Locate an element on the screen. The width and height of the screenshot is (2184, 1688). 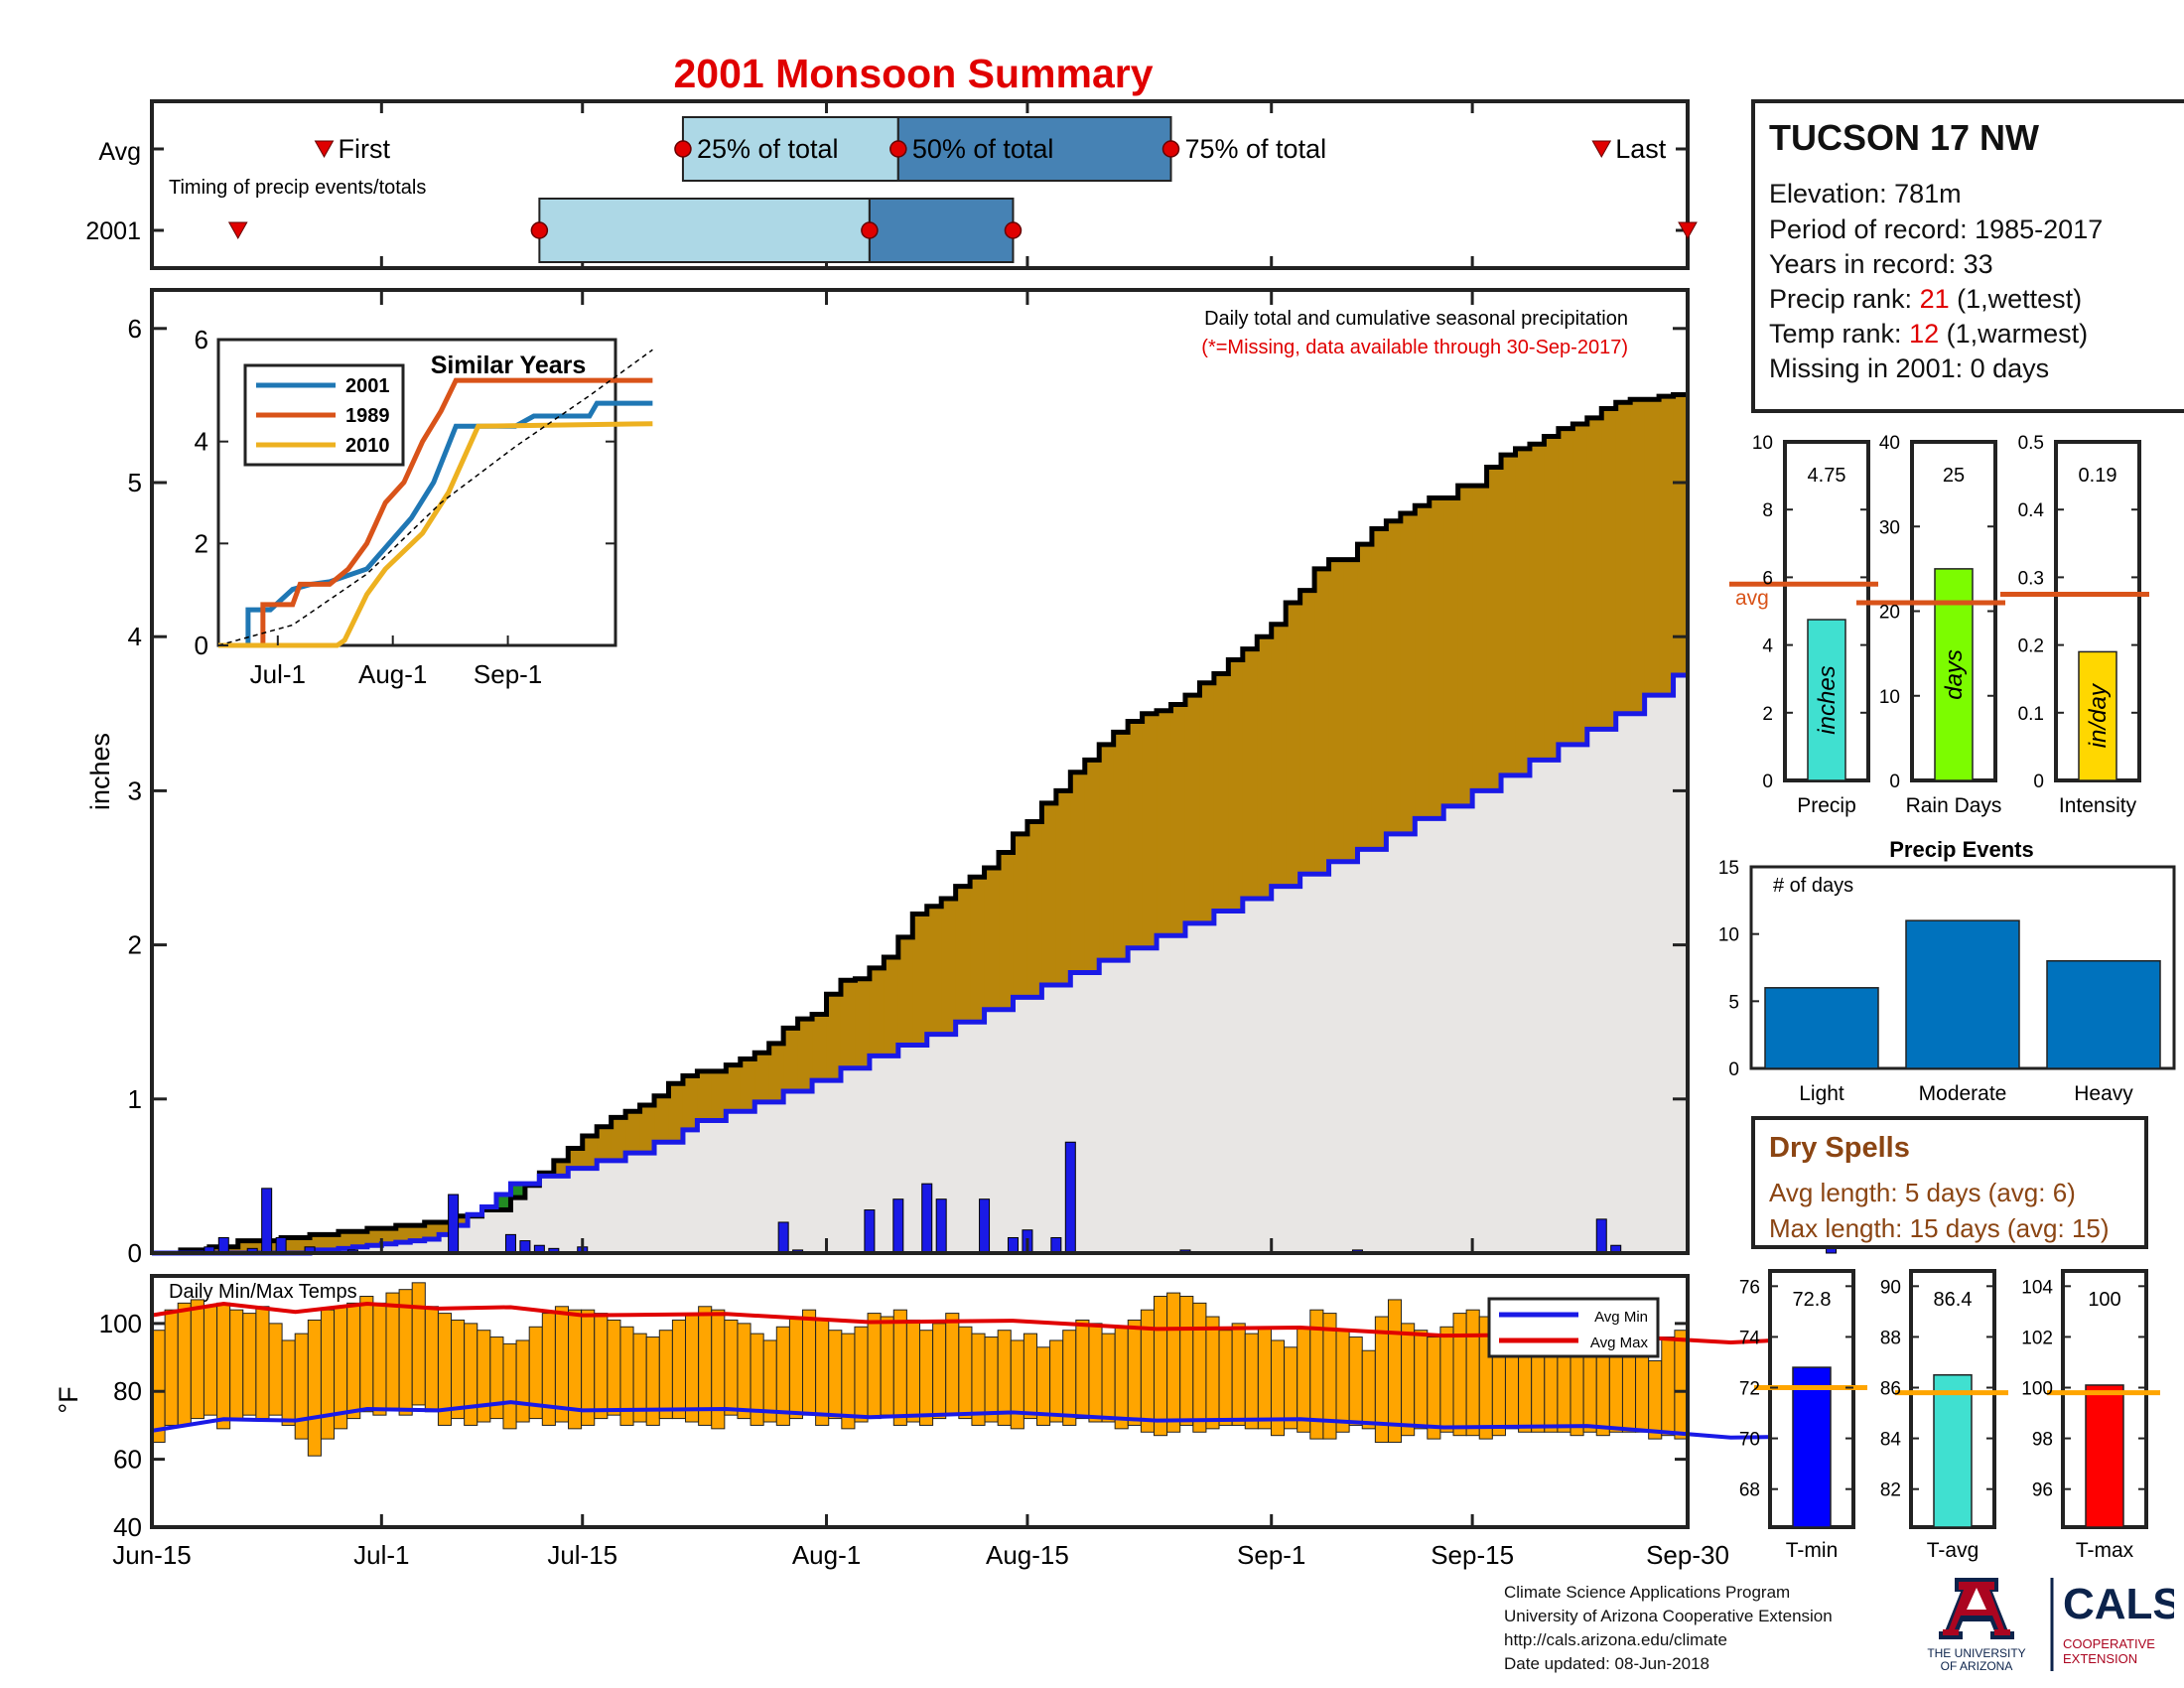
stat-unit-label: inches is located at coordinates (1827, 699).